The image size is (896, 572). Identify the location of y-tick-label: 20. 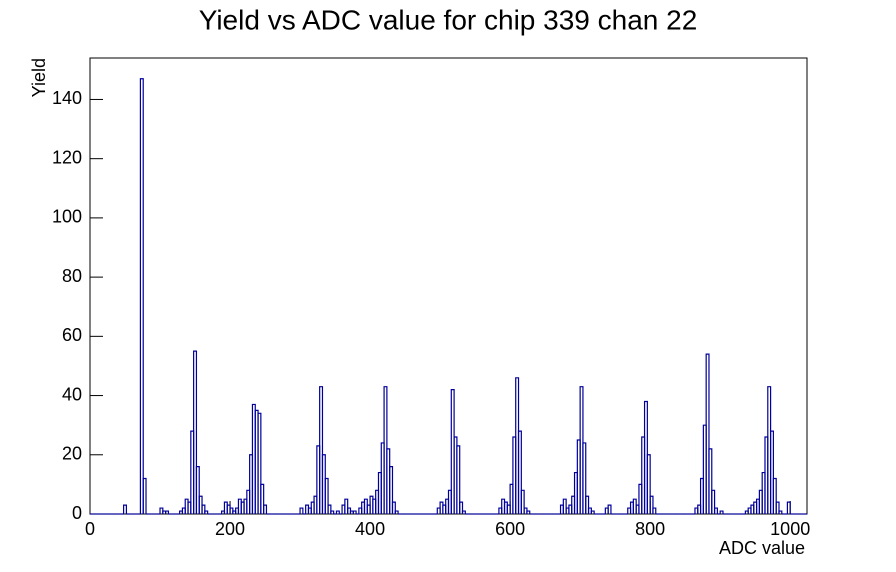
(72, 454).